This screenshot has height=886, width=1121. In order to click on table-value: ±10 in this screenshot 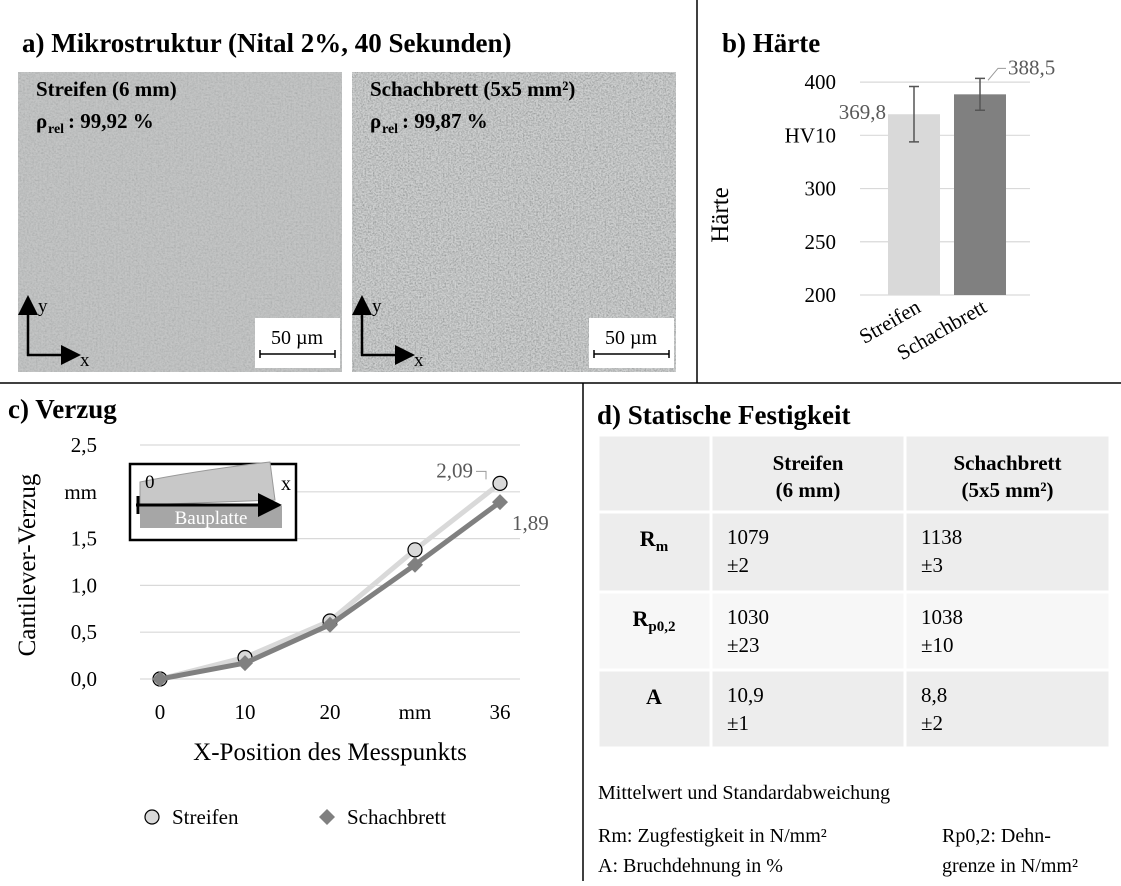, I will do `click(937, 645)`.